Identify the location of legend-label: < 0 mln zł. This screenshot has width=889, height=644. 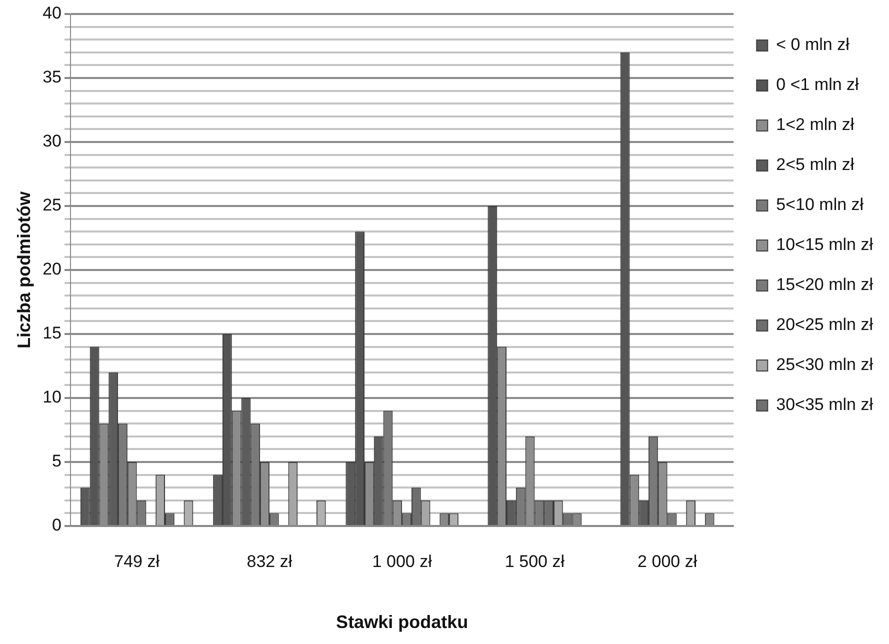
(813, 44).